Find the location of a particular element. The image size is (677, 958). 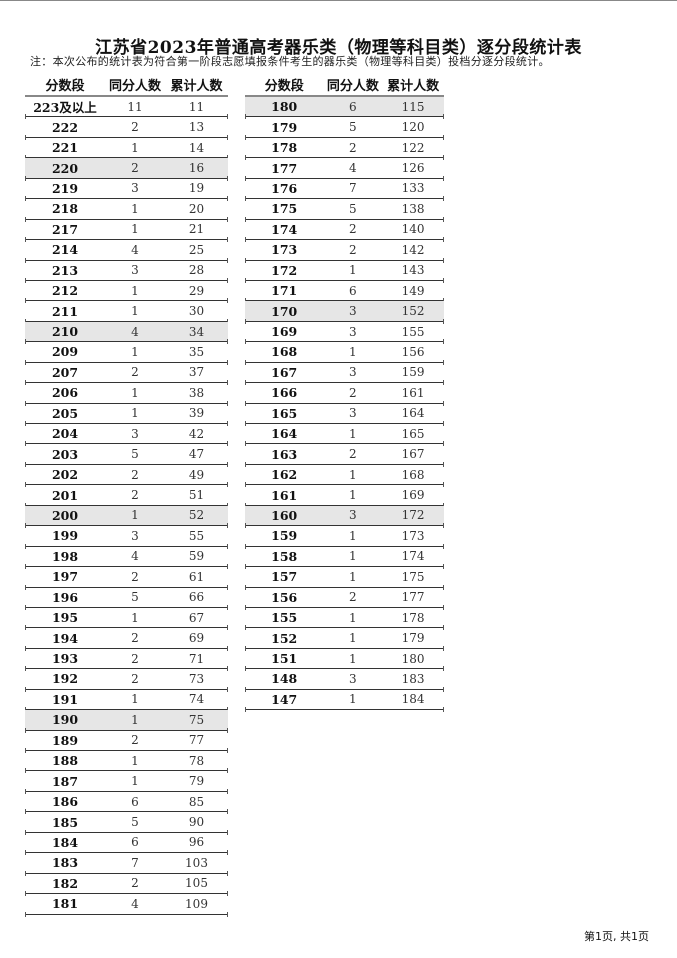

table-row: 171 6 149 is located at coordinates (344, 292).